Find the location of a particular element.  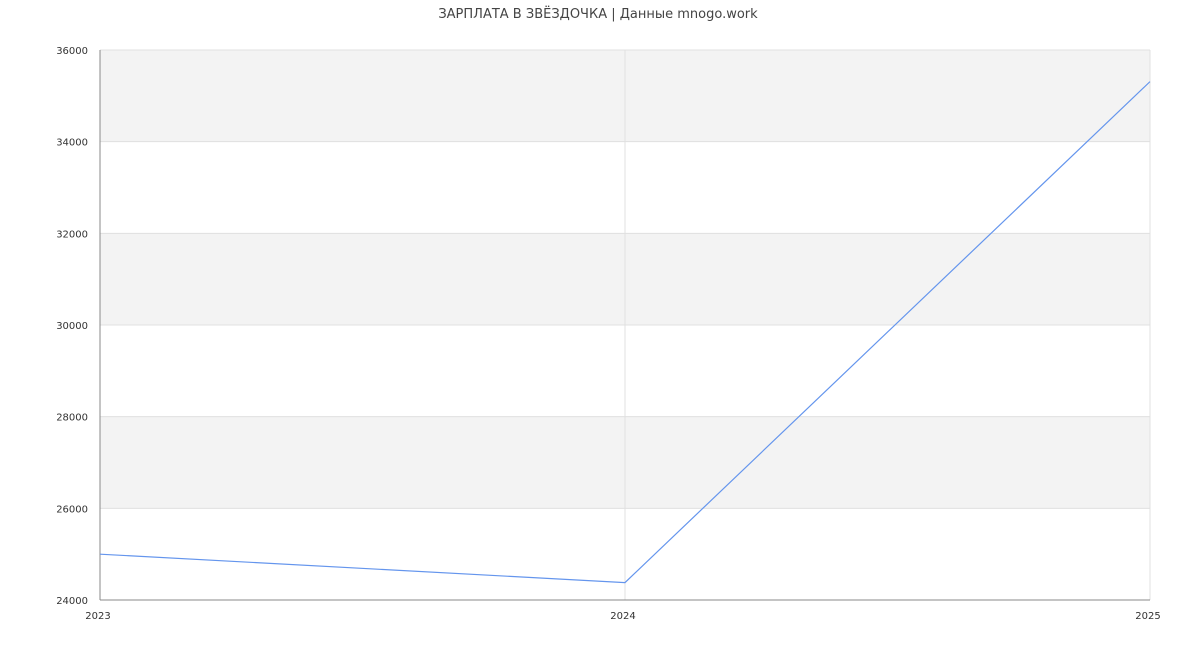

x-tick-label: 2025 is located at coordinates (1147, 616).